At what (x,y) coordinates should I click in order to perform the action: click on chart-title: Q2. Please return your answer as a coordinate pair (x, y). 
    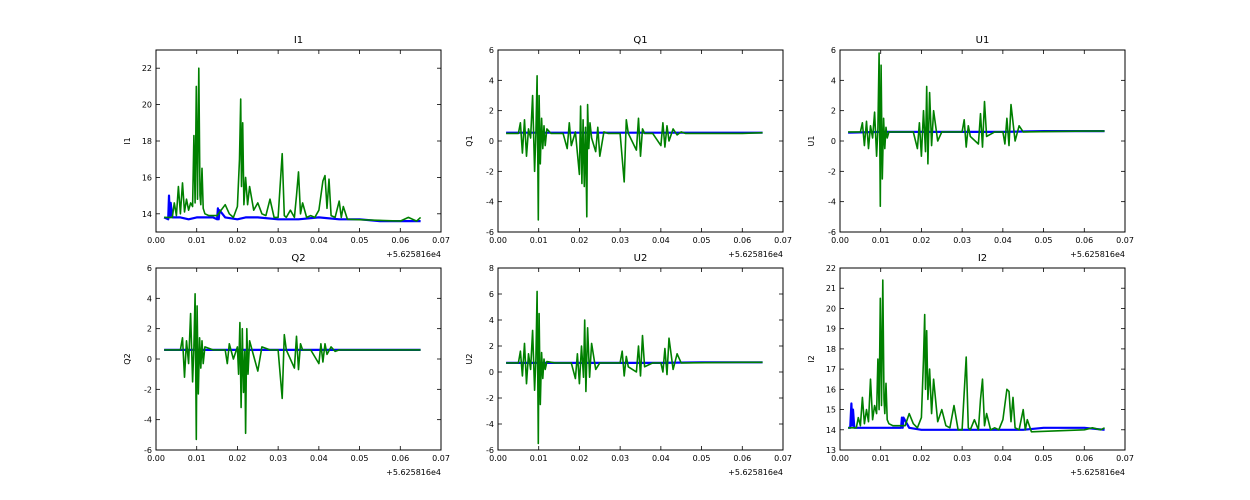
    Looking at the image, I should click on (298, 258).